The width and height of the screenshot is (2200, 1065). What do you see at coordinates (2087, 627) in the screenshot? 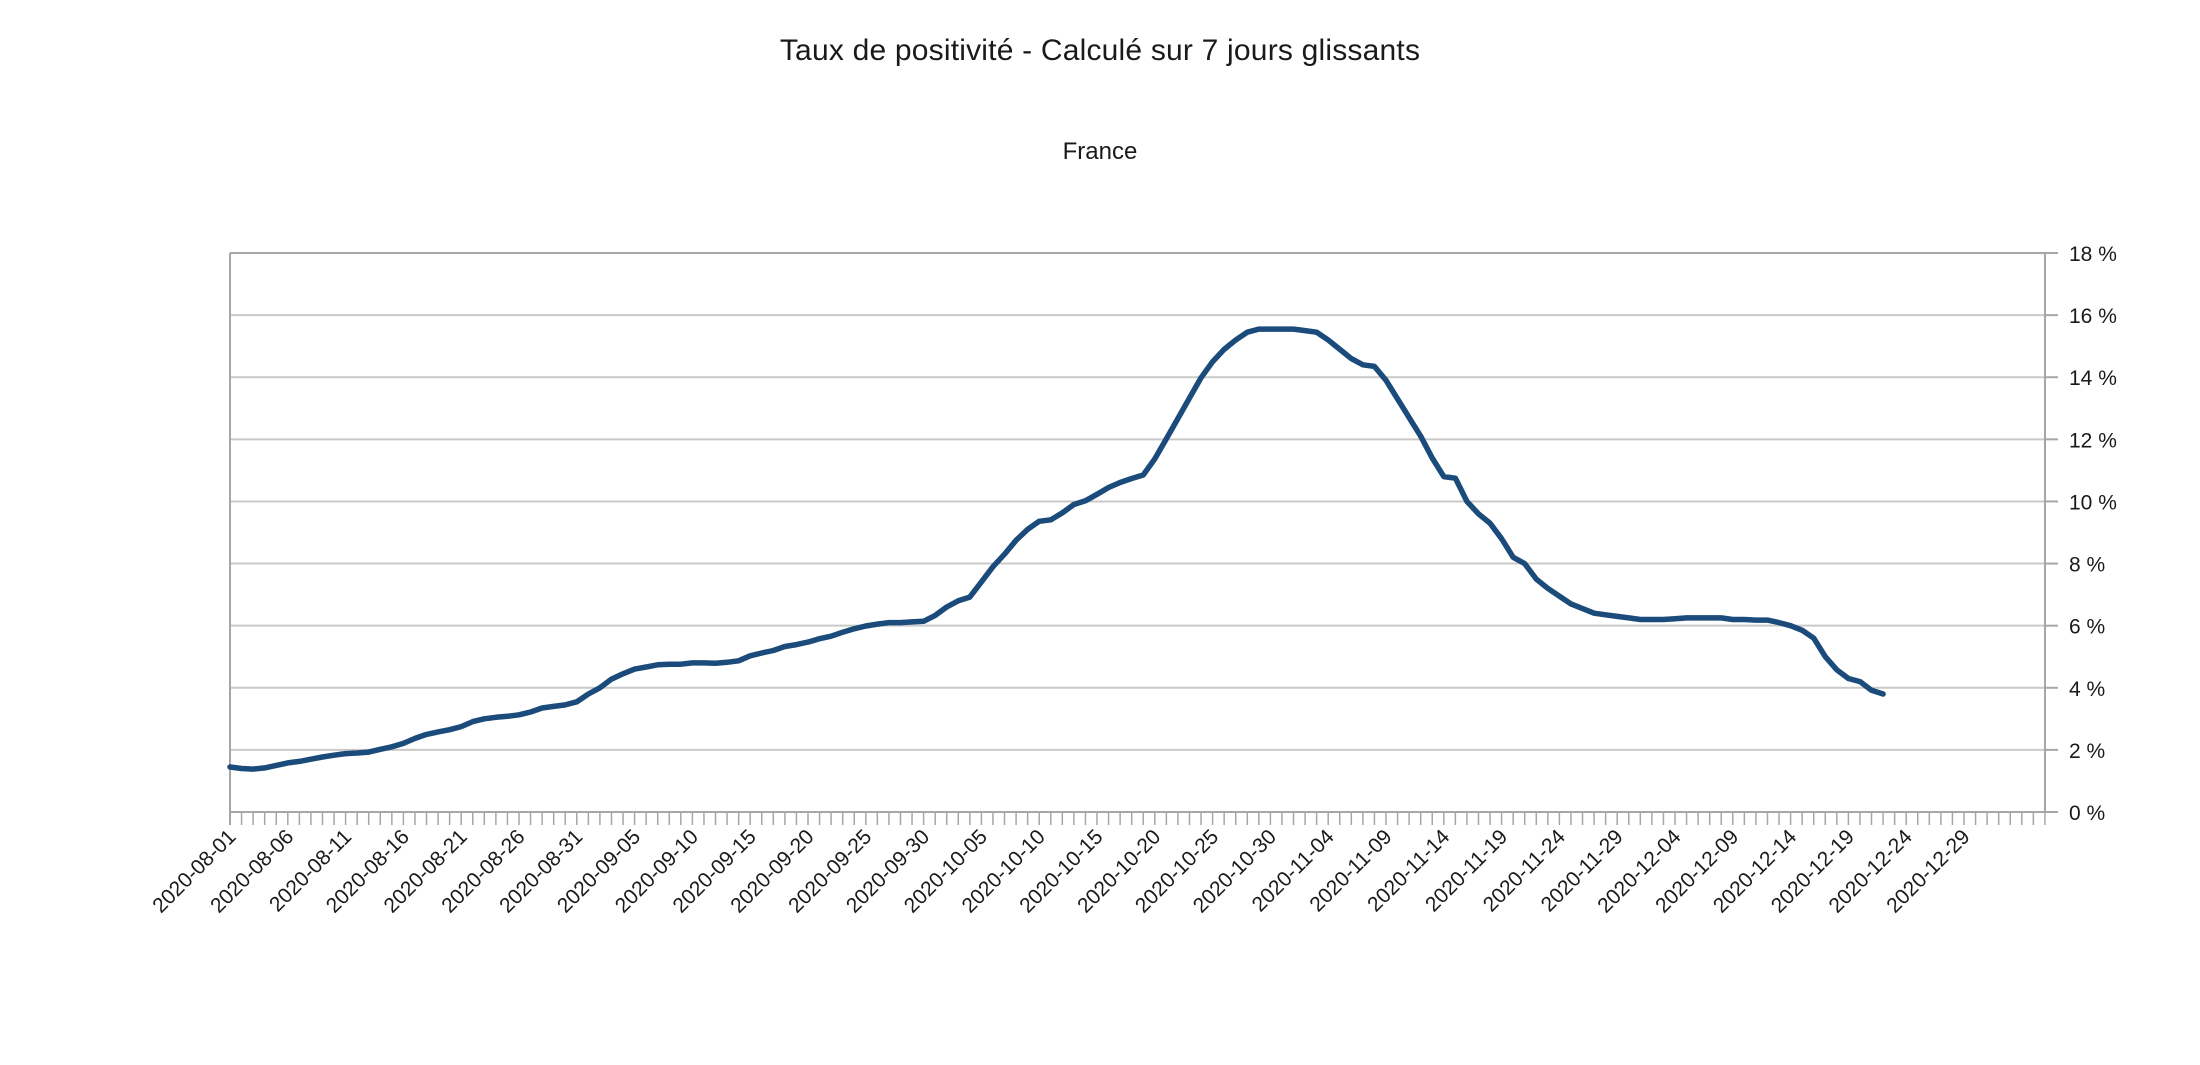
I see `y-tick-label-6: 6 %` at bounding box center [2087, 627].